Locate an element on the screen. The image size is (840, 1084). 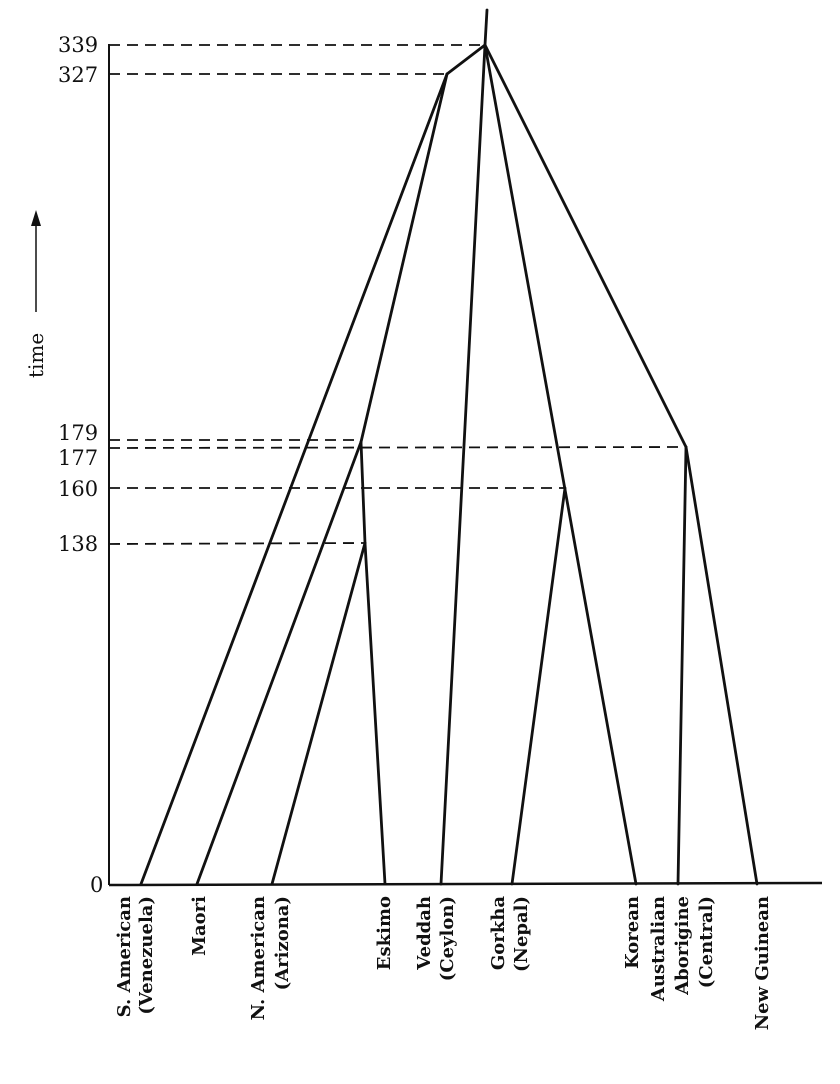
axis-arrow-head is located at coordinates (36, 218).